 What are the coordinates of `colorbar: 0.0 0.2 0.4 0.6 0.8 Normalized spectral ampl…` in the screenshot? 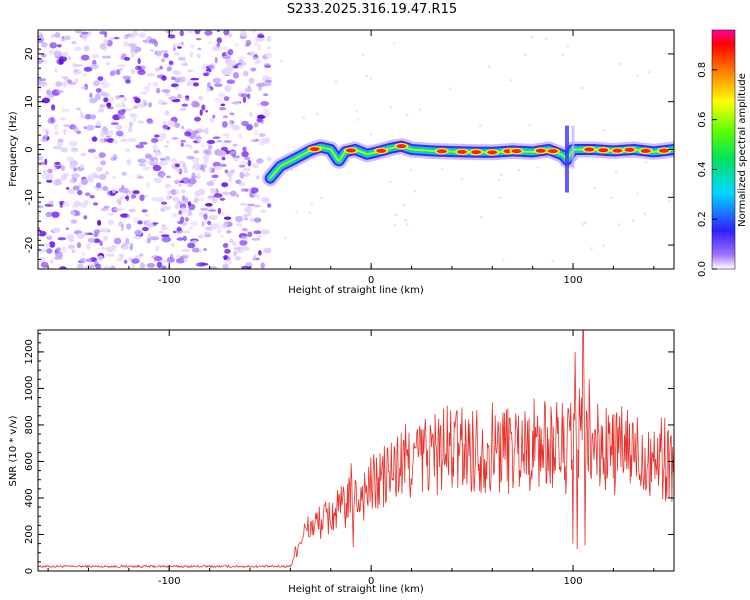 It's located at (722, 153).